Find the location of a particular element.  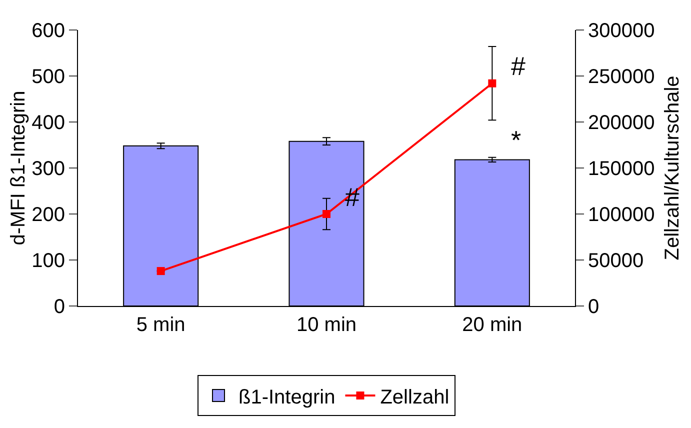

annotation: * is located at coordinates (516, 140).